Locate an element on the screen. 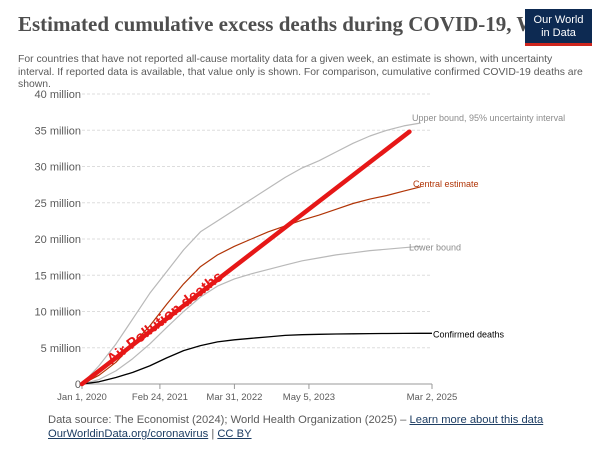 The image size is (606, 454). series-confirmed-deaths-label: Confirmed deaths is located at coordinates (469, 334).